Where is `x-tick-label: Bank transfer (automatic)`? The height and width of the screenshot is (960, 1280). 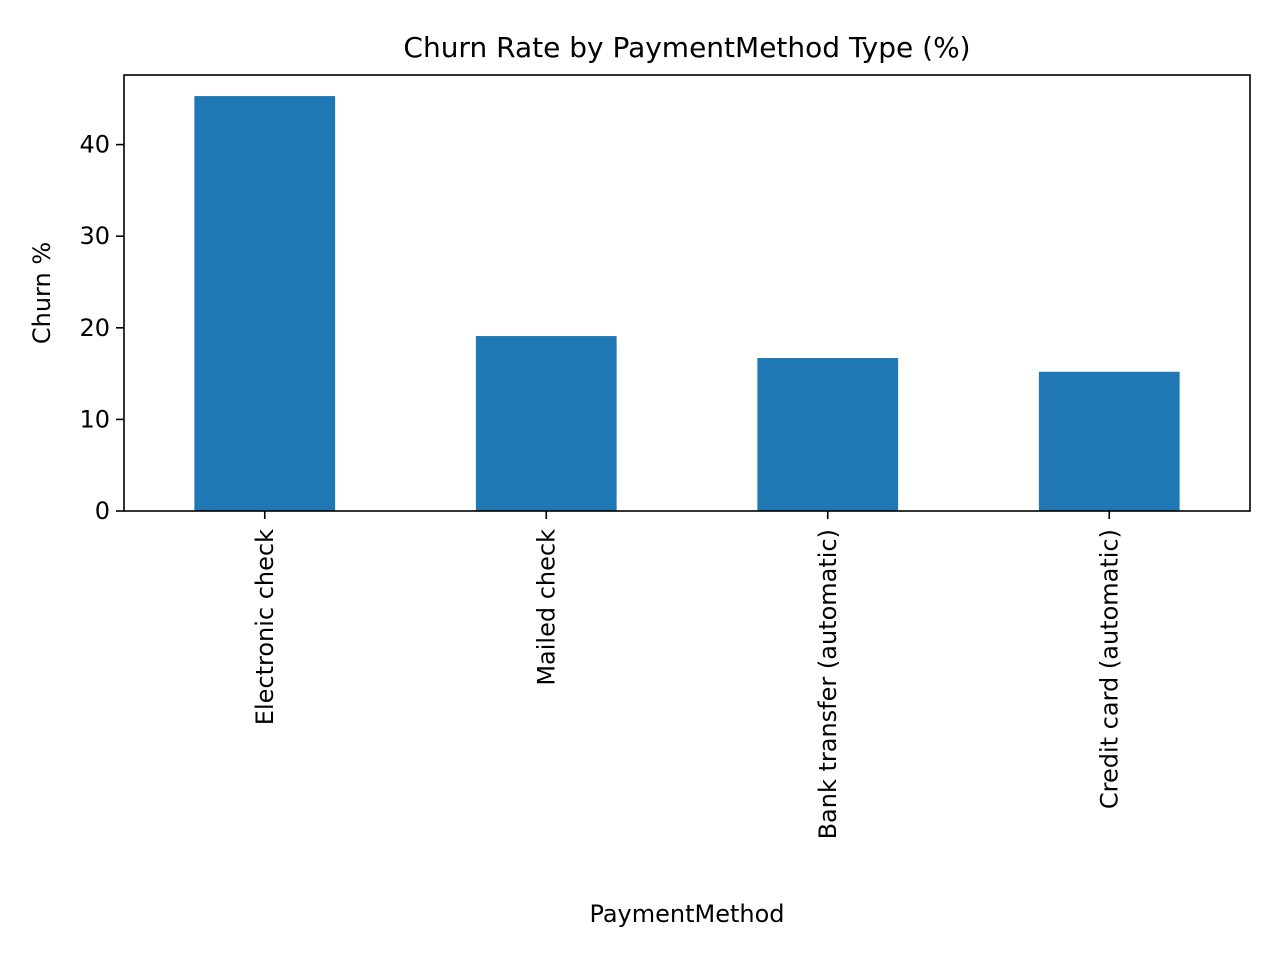
x-tick-label: Bank transfer (automatic) is located at coordinates (828, 684).